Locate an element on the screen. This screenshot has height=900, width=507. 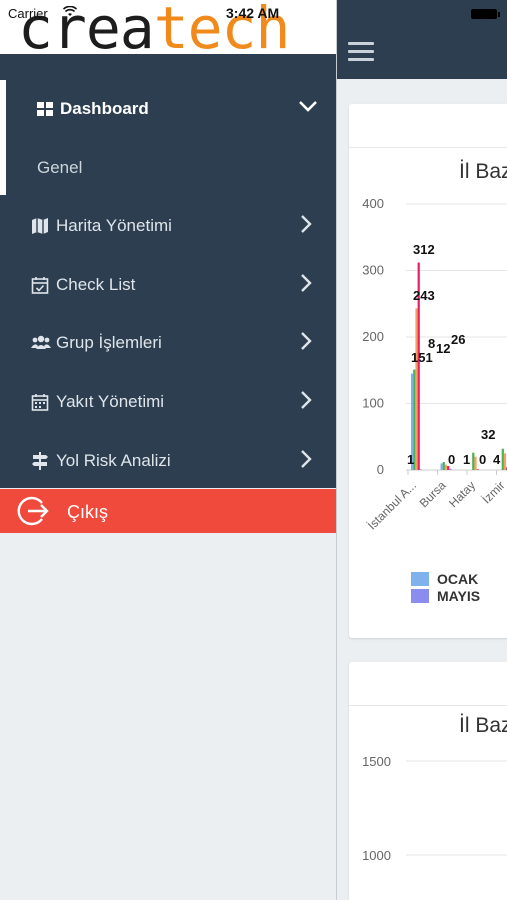
bar-chart: 1000 1500 is located at coordinates (434, 808).